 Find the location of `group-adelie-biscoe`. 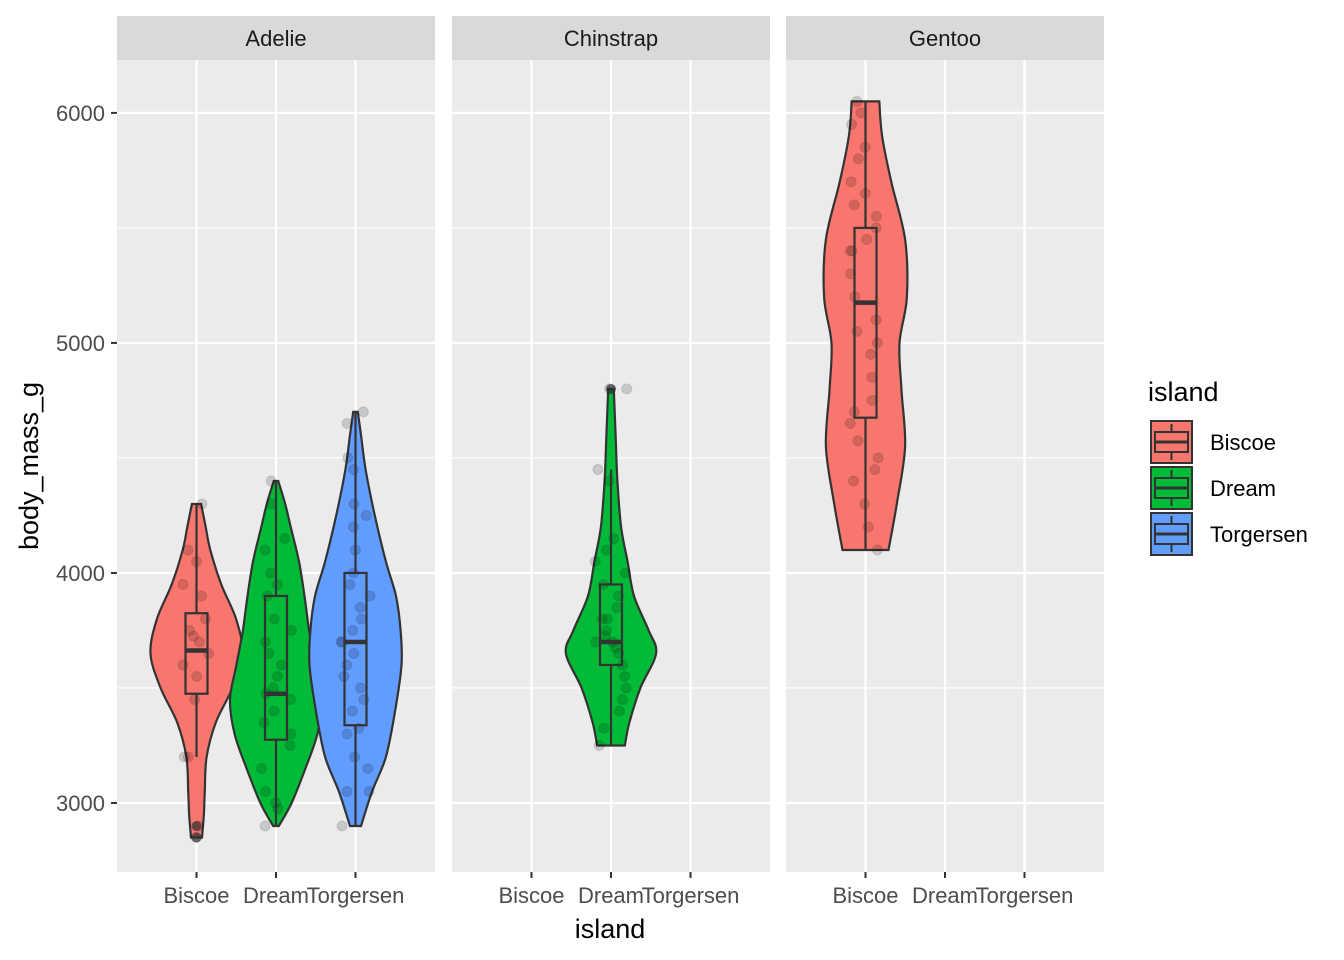

group-adelie-biscoe is located at coordinates (196, 670).